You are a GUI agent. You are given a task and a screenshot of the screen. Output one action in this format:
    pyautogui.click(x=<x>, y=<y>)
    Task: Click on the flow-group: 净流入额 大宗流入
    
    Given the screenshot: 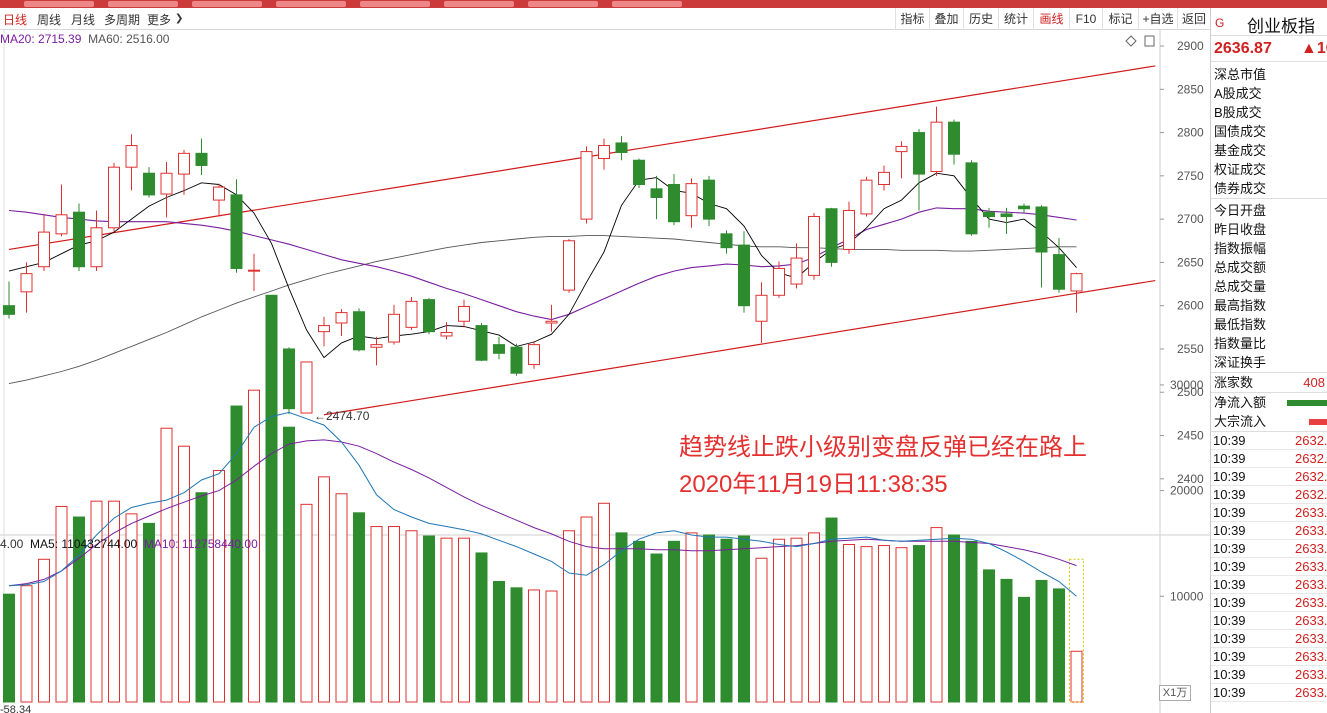 What is the action you would take?
    pyautogui.click(x=1269, y=412)
    